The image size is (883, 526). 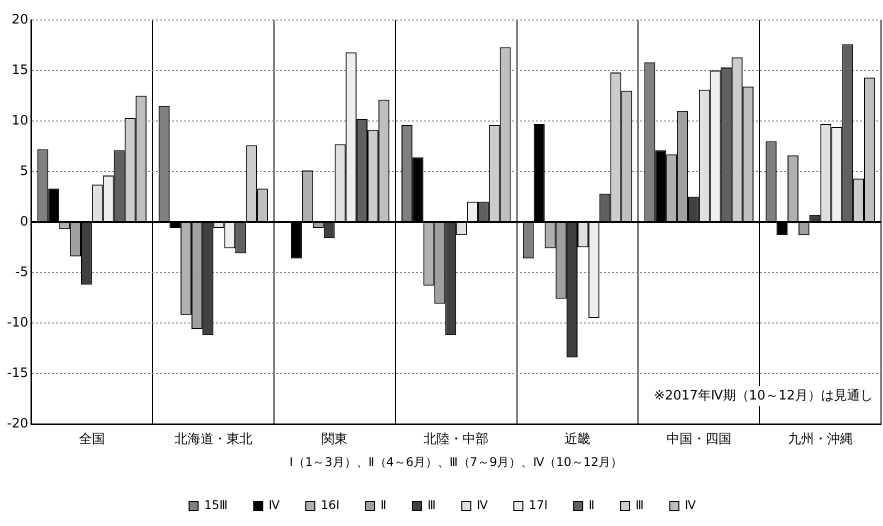 What do you see at coordinates (335, 440) in the screenshot?
I see `x-tick-label: 関東` at bounding box center [335, 440].